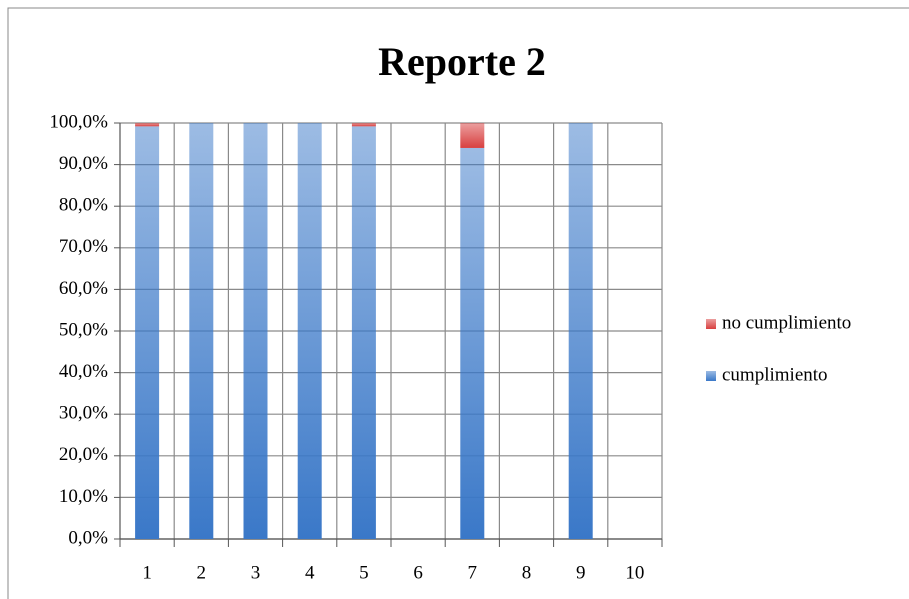 This screenshot has width=909, height=599. Describe the element at coordinates (83, 246) in the screenshot. I see `y-tick-label: 70,0%` at that location.